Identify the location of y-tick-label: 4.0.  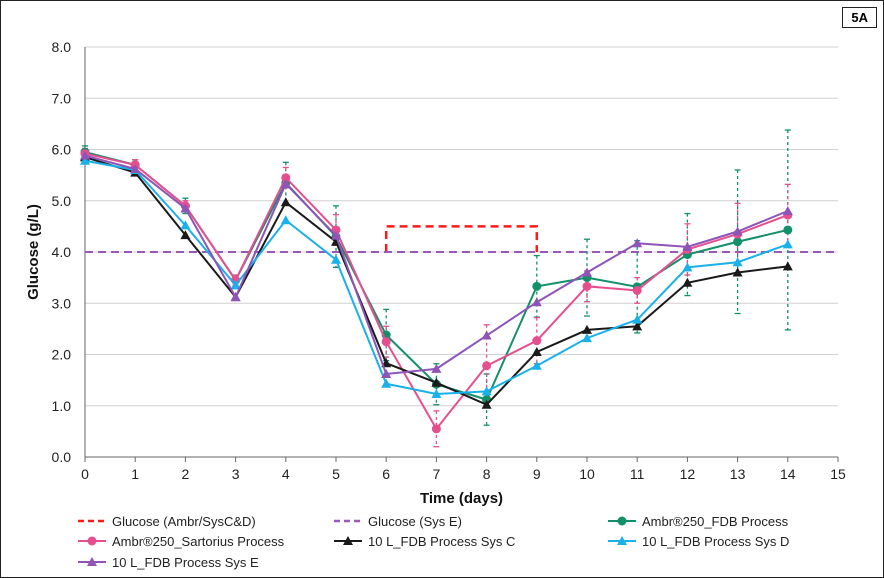
(62, 252).